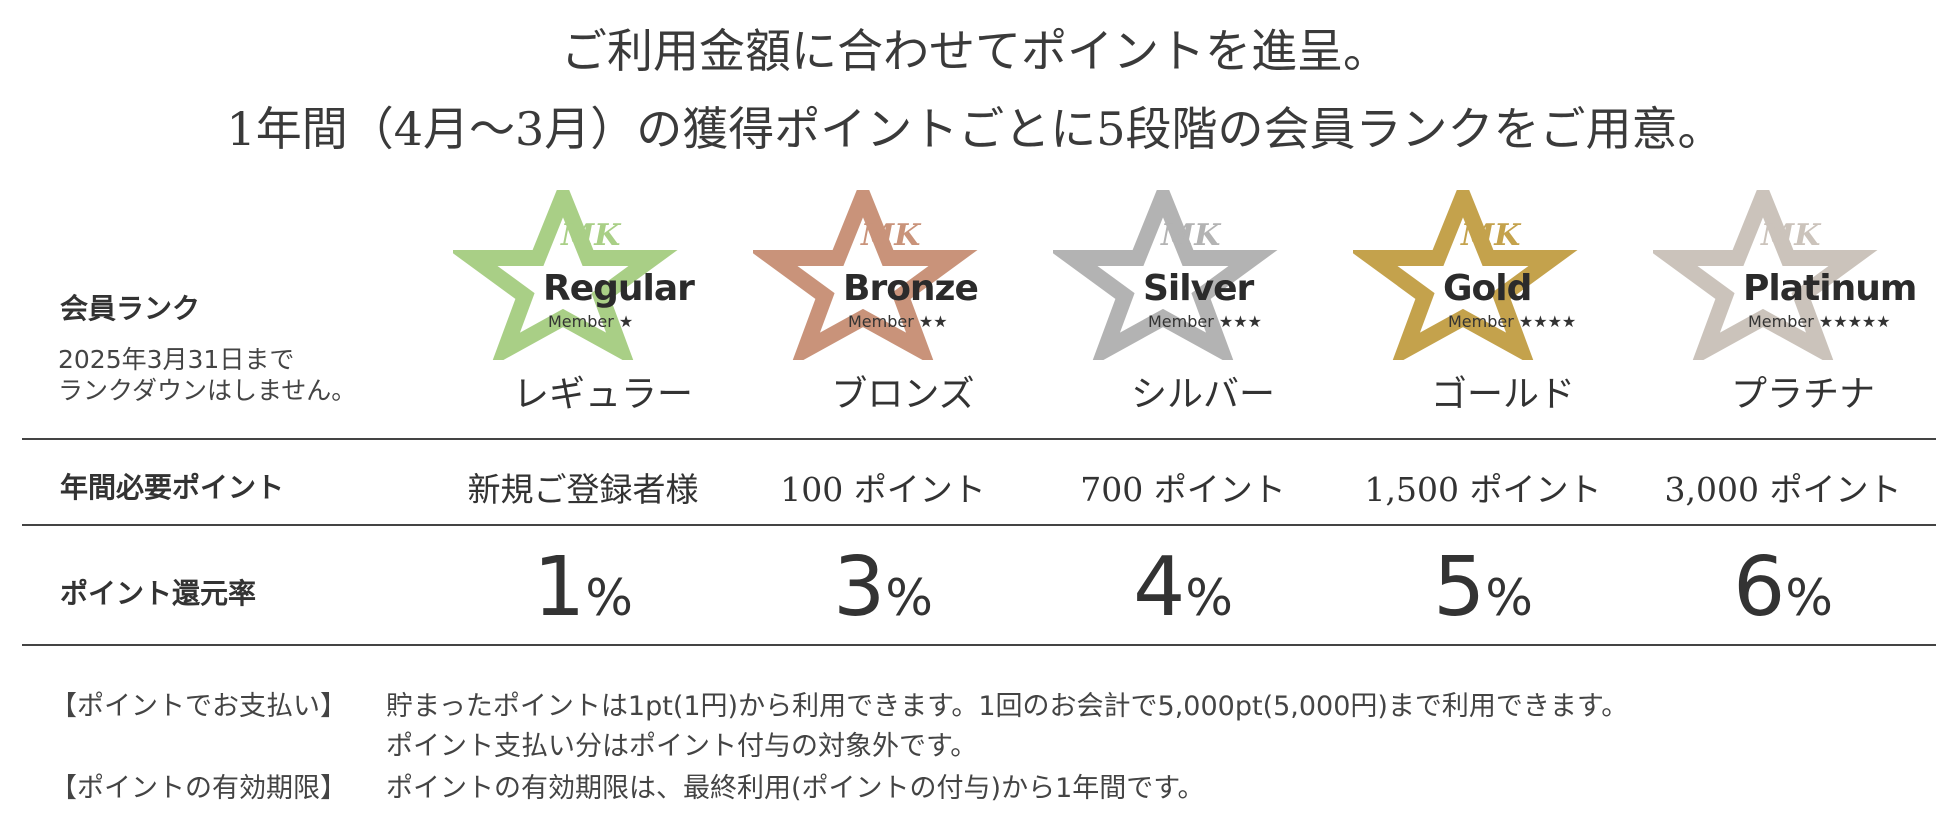 The width and height of the screenshot is (1950, 816). I want to click on gold-star-badge: MK Gold Member ★★★★, so click(1503, 275).